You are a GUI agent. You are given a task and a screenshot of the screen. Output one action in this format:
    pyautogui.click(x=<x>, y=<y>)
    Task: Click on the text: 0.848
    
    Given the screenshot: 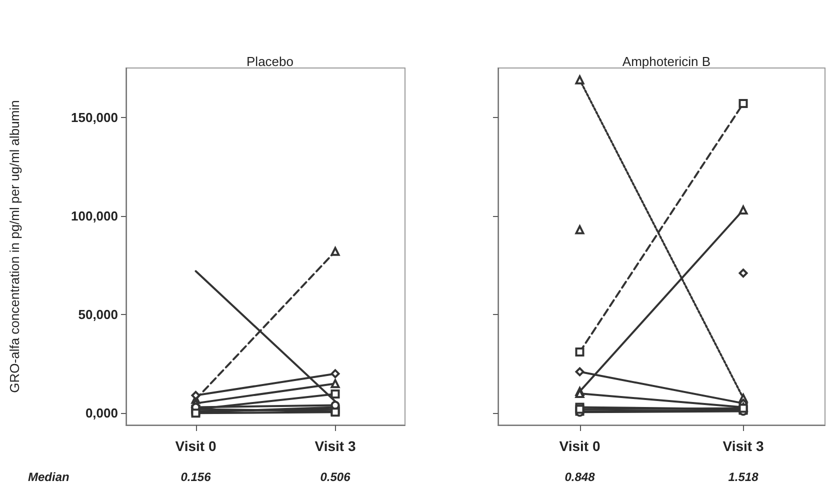 What is the action you would take?
    pyautogui.click(x=580, y=477)
    